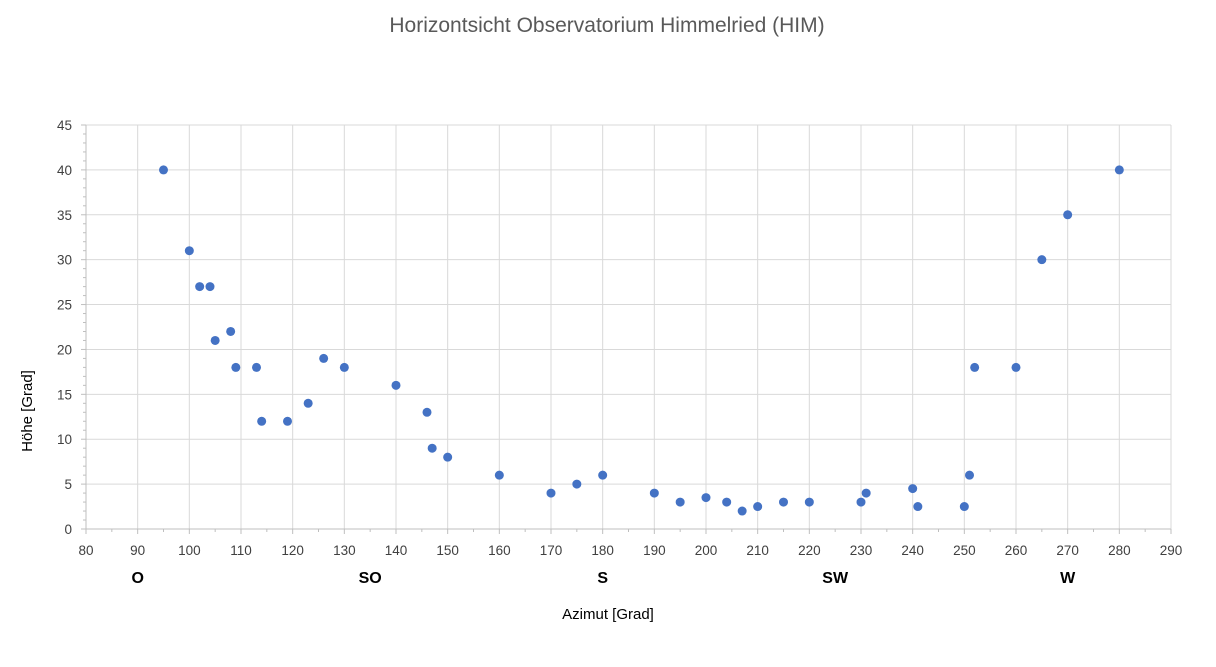 The width and height of the screenshot is (1216, 667). Describe the element at coordinates (370, 578) in the screenshot. I see `direction-label: SO` at that location.